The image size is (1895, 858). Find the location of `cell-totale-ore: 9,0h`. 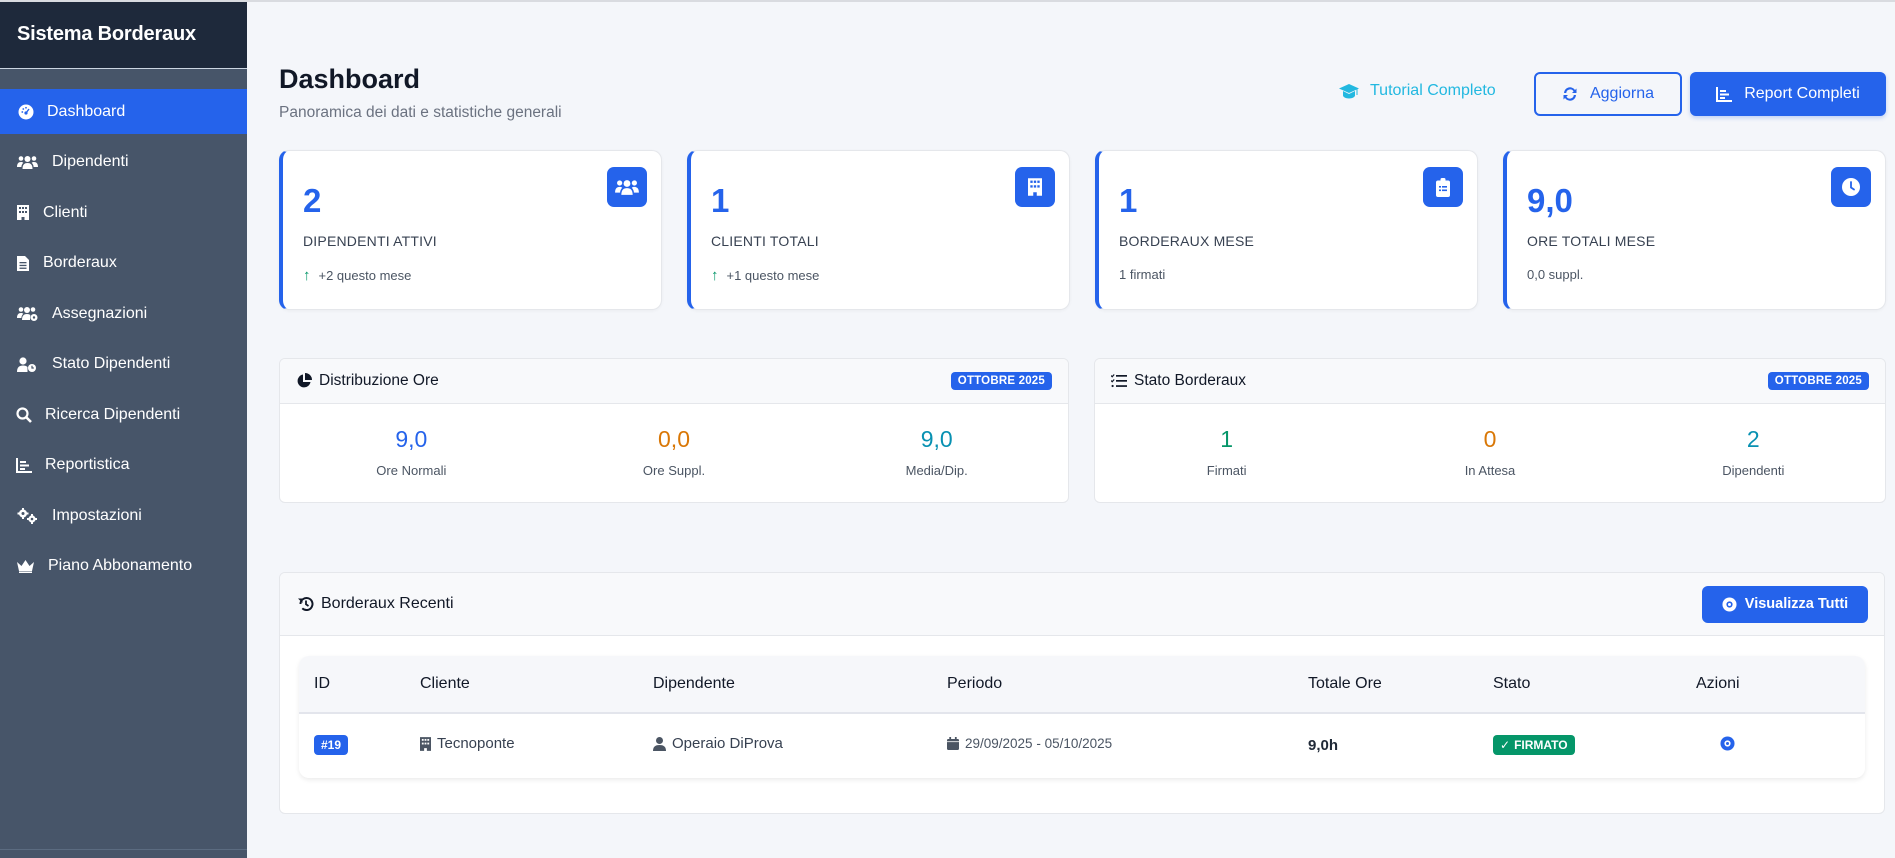

cell-totale-ore: 9,0h is located at coordinates (1323, 745).